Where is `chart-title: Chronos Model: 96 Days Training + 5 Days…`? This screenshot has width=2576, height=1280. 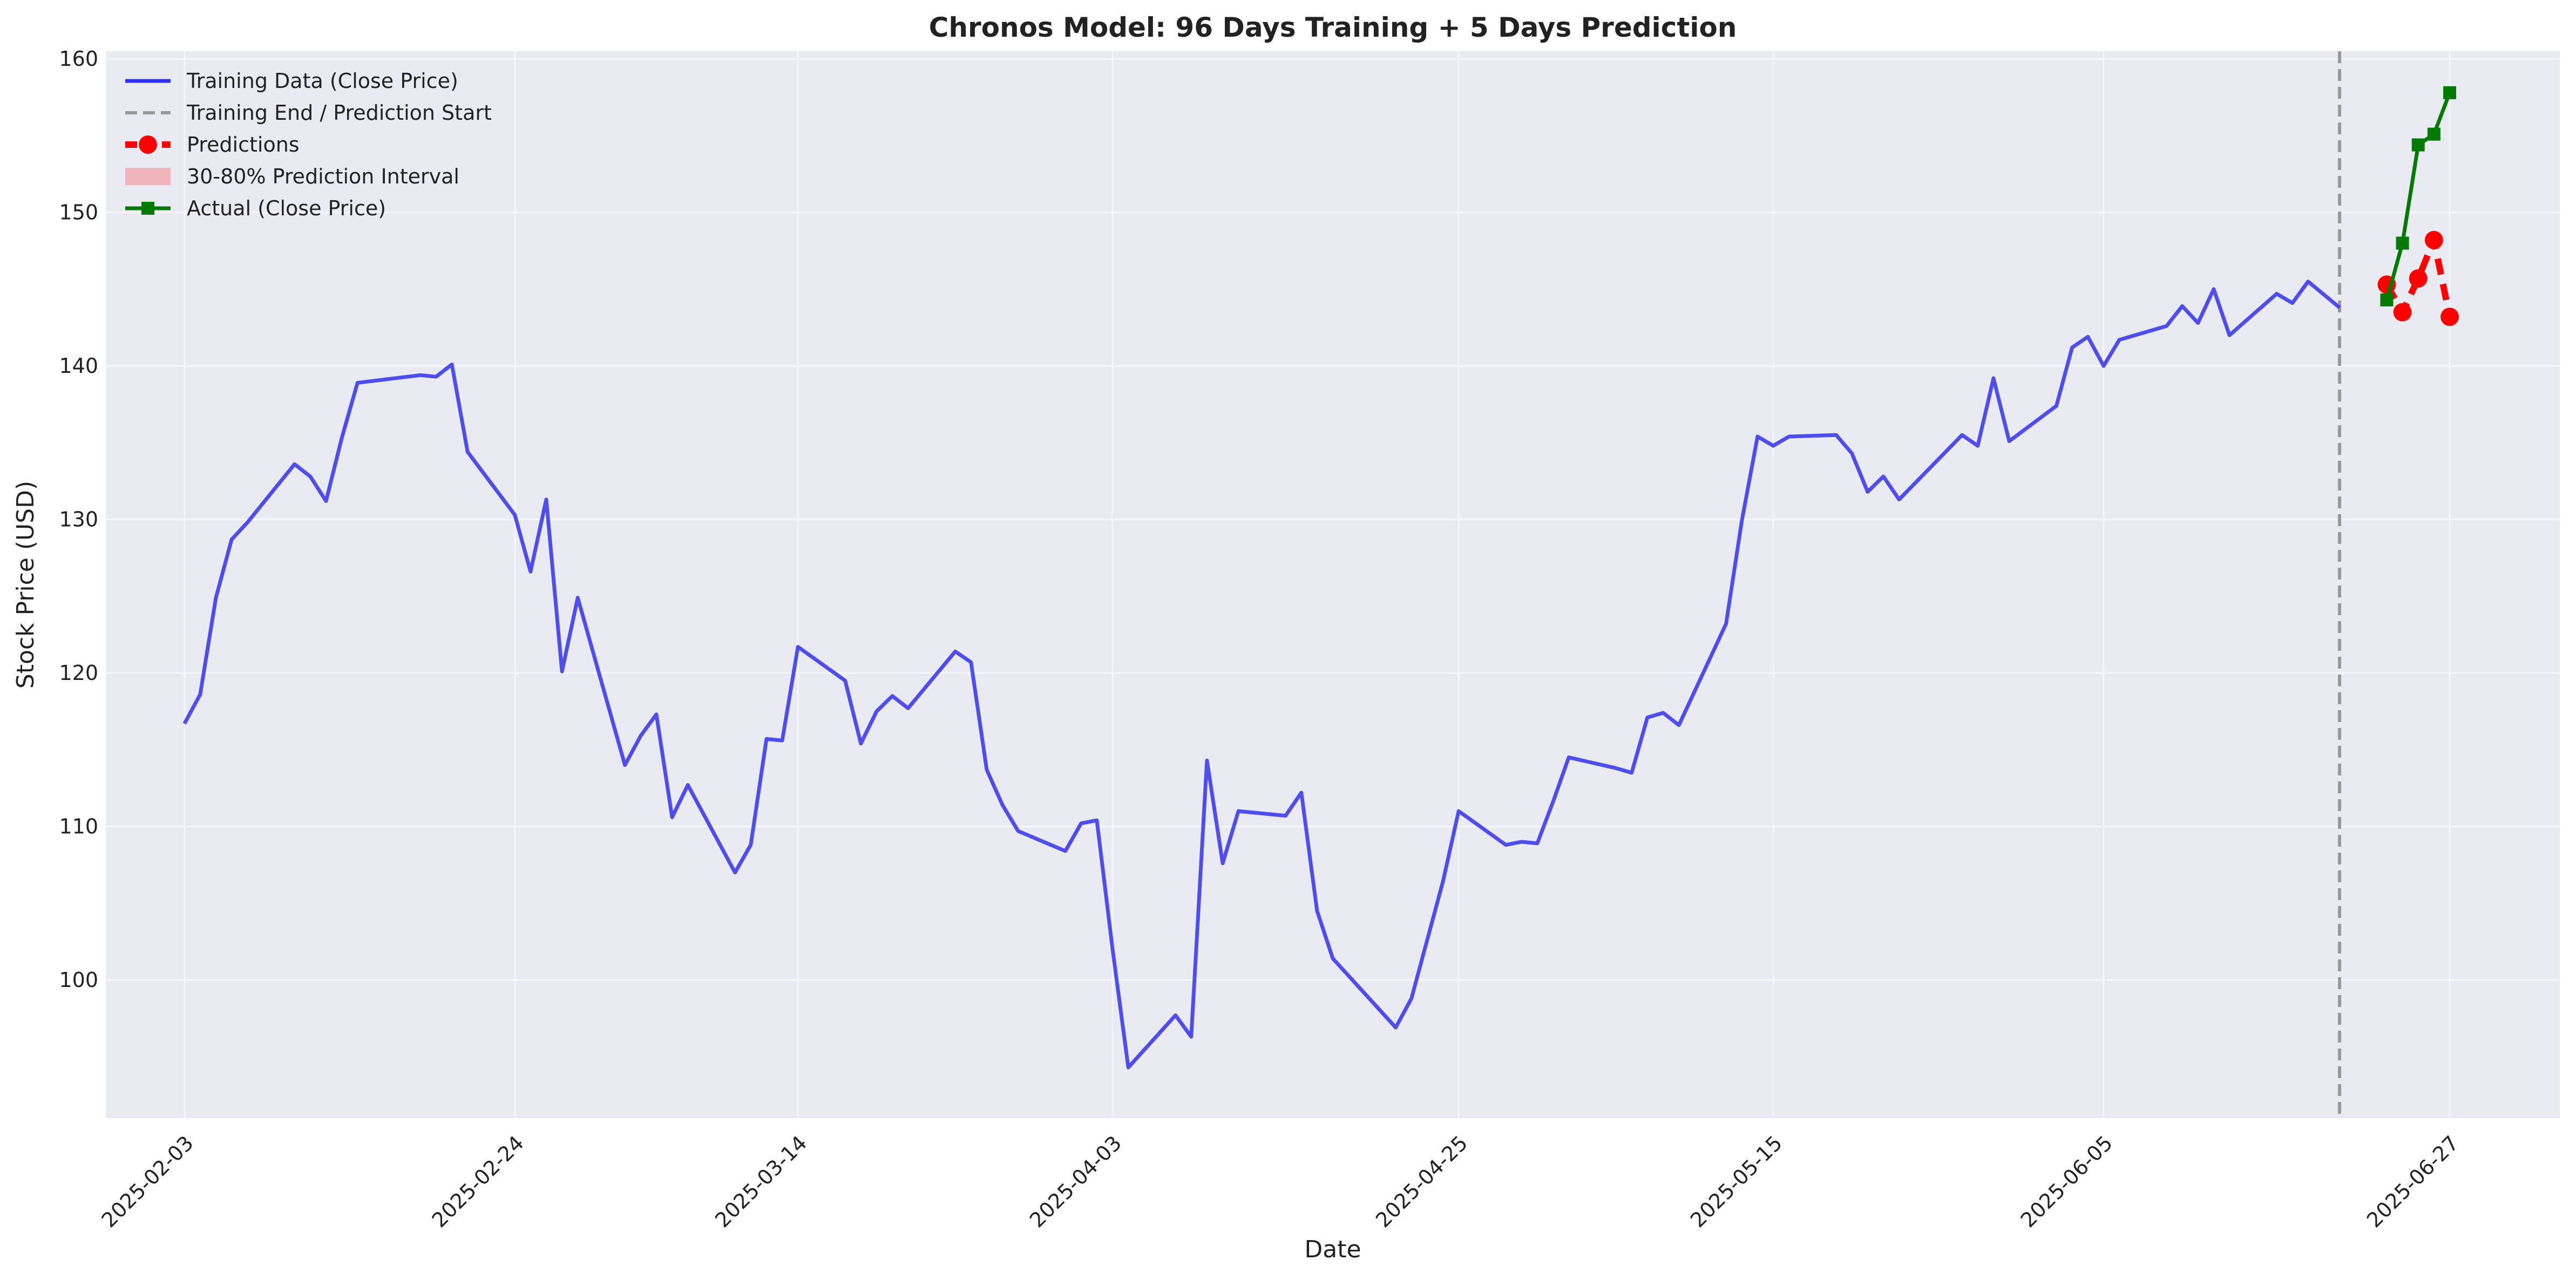
chart-title: Chronos Model: 96 Days Training + 5 Days… is located at coordinates (1333, 27).